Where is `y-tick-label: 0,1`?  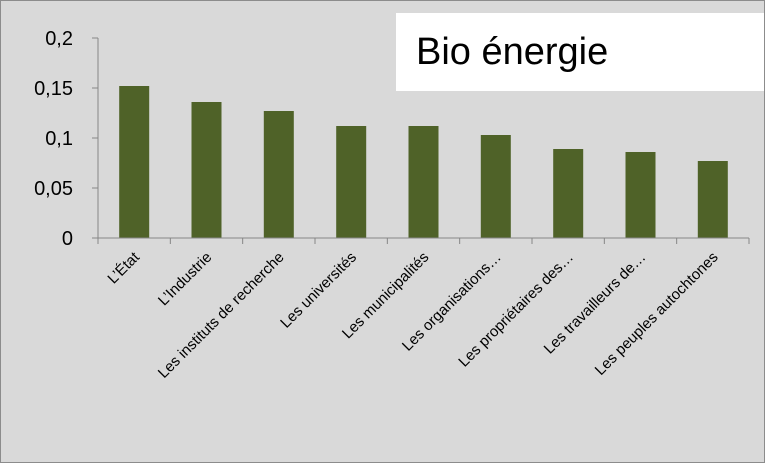 y-tick-label: 0,1 is located at coordinates (59, 139).